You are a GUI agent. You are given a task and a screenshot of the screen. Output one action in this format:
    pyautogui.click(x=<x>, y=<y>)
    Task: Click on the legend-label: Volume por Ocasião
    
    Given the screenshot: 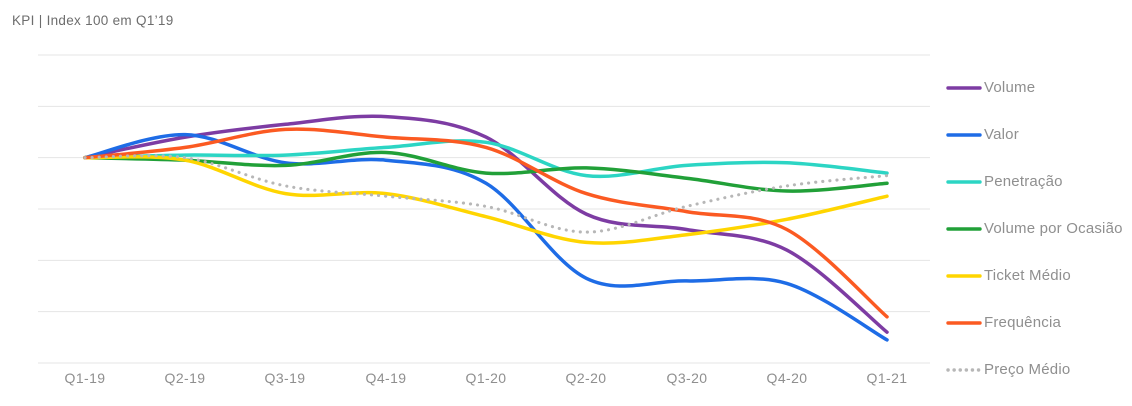 What is the action you would take?
    pyautogui.click(x=1053, y=228)
    